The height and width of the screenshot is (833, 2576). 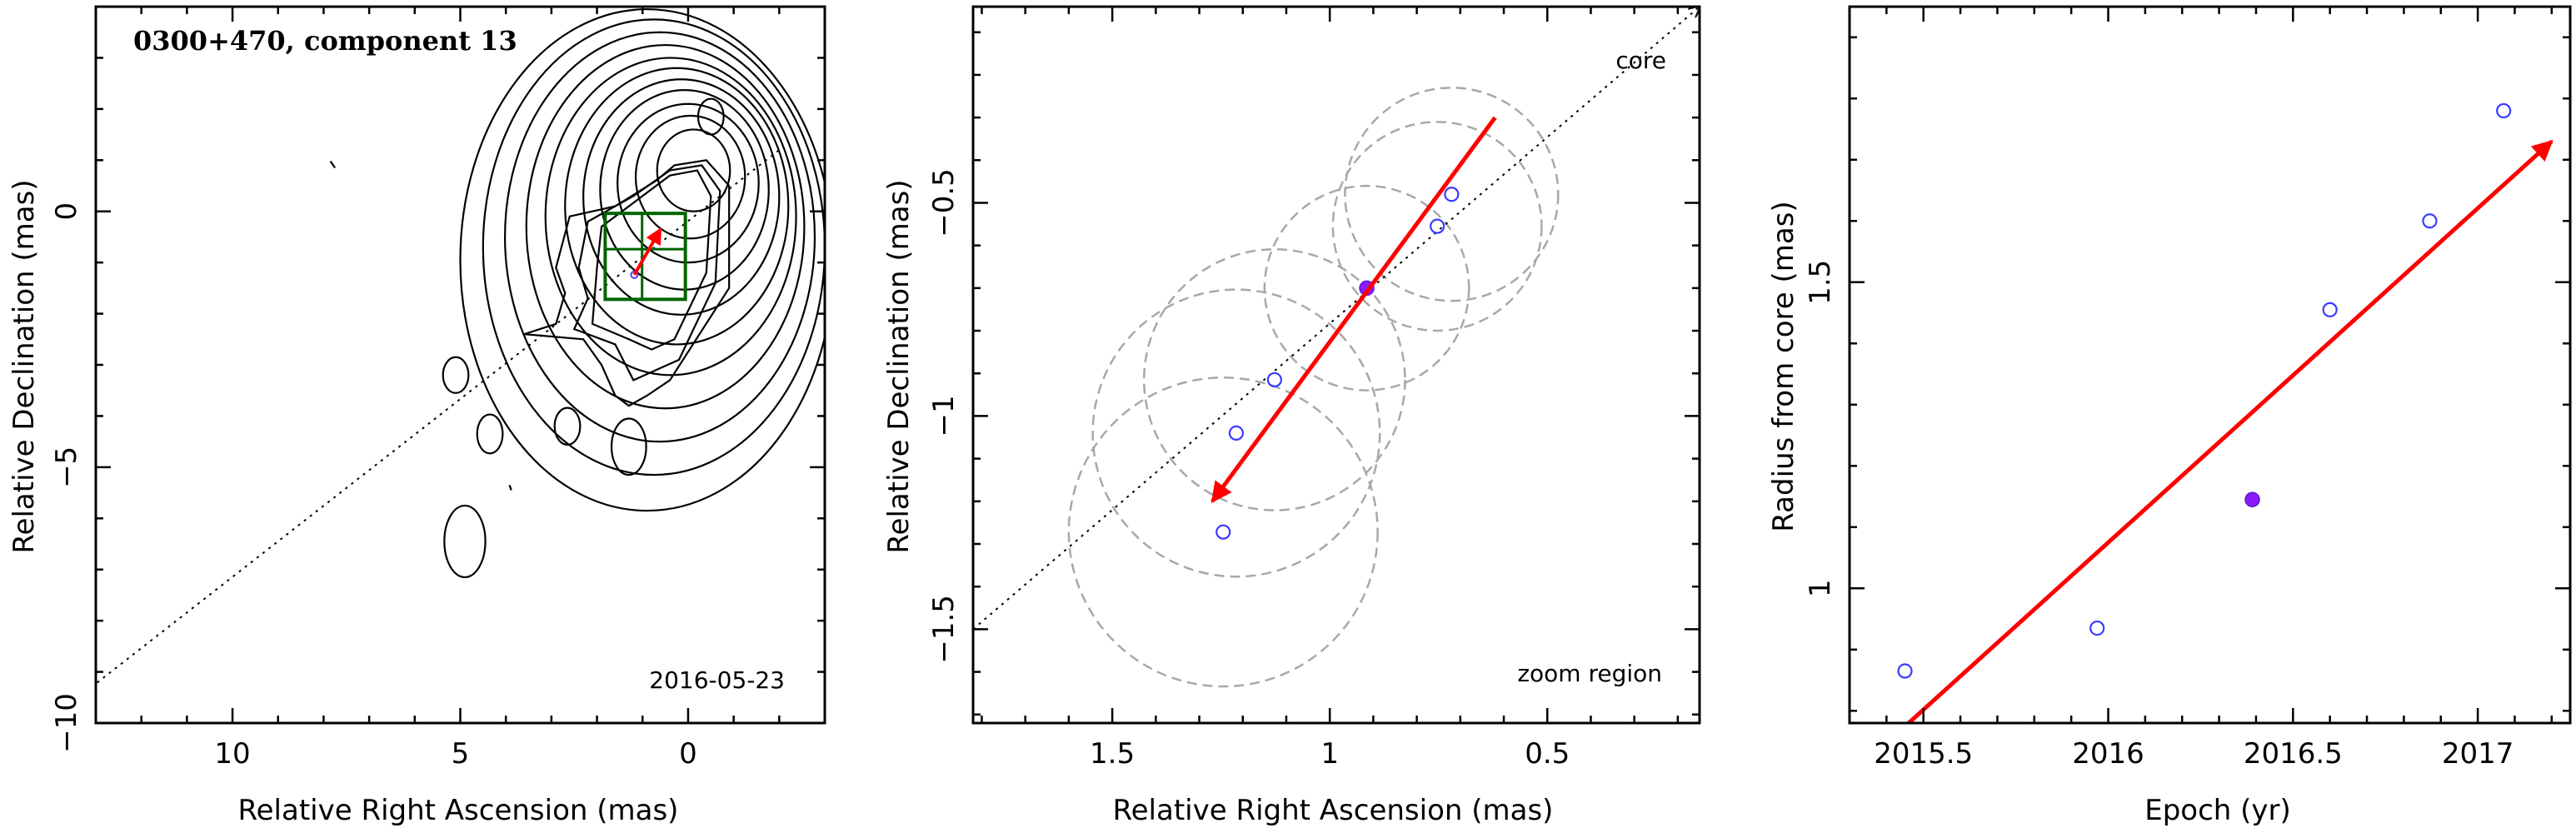 I want to click on map-y-tick-label: −5, so click(x=66, y=467).